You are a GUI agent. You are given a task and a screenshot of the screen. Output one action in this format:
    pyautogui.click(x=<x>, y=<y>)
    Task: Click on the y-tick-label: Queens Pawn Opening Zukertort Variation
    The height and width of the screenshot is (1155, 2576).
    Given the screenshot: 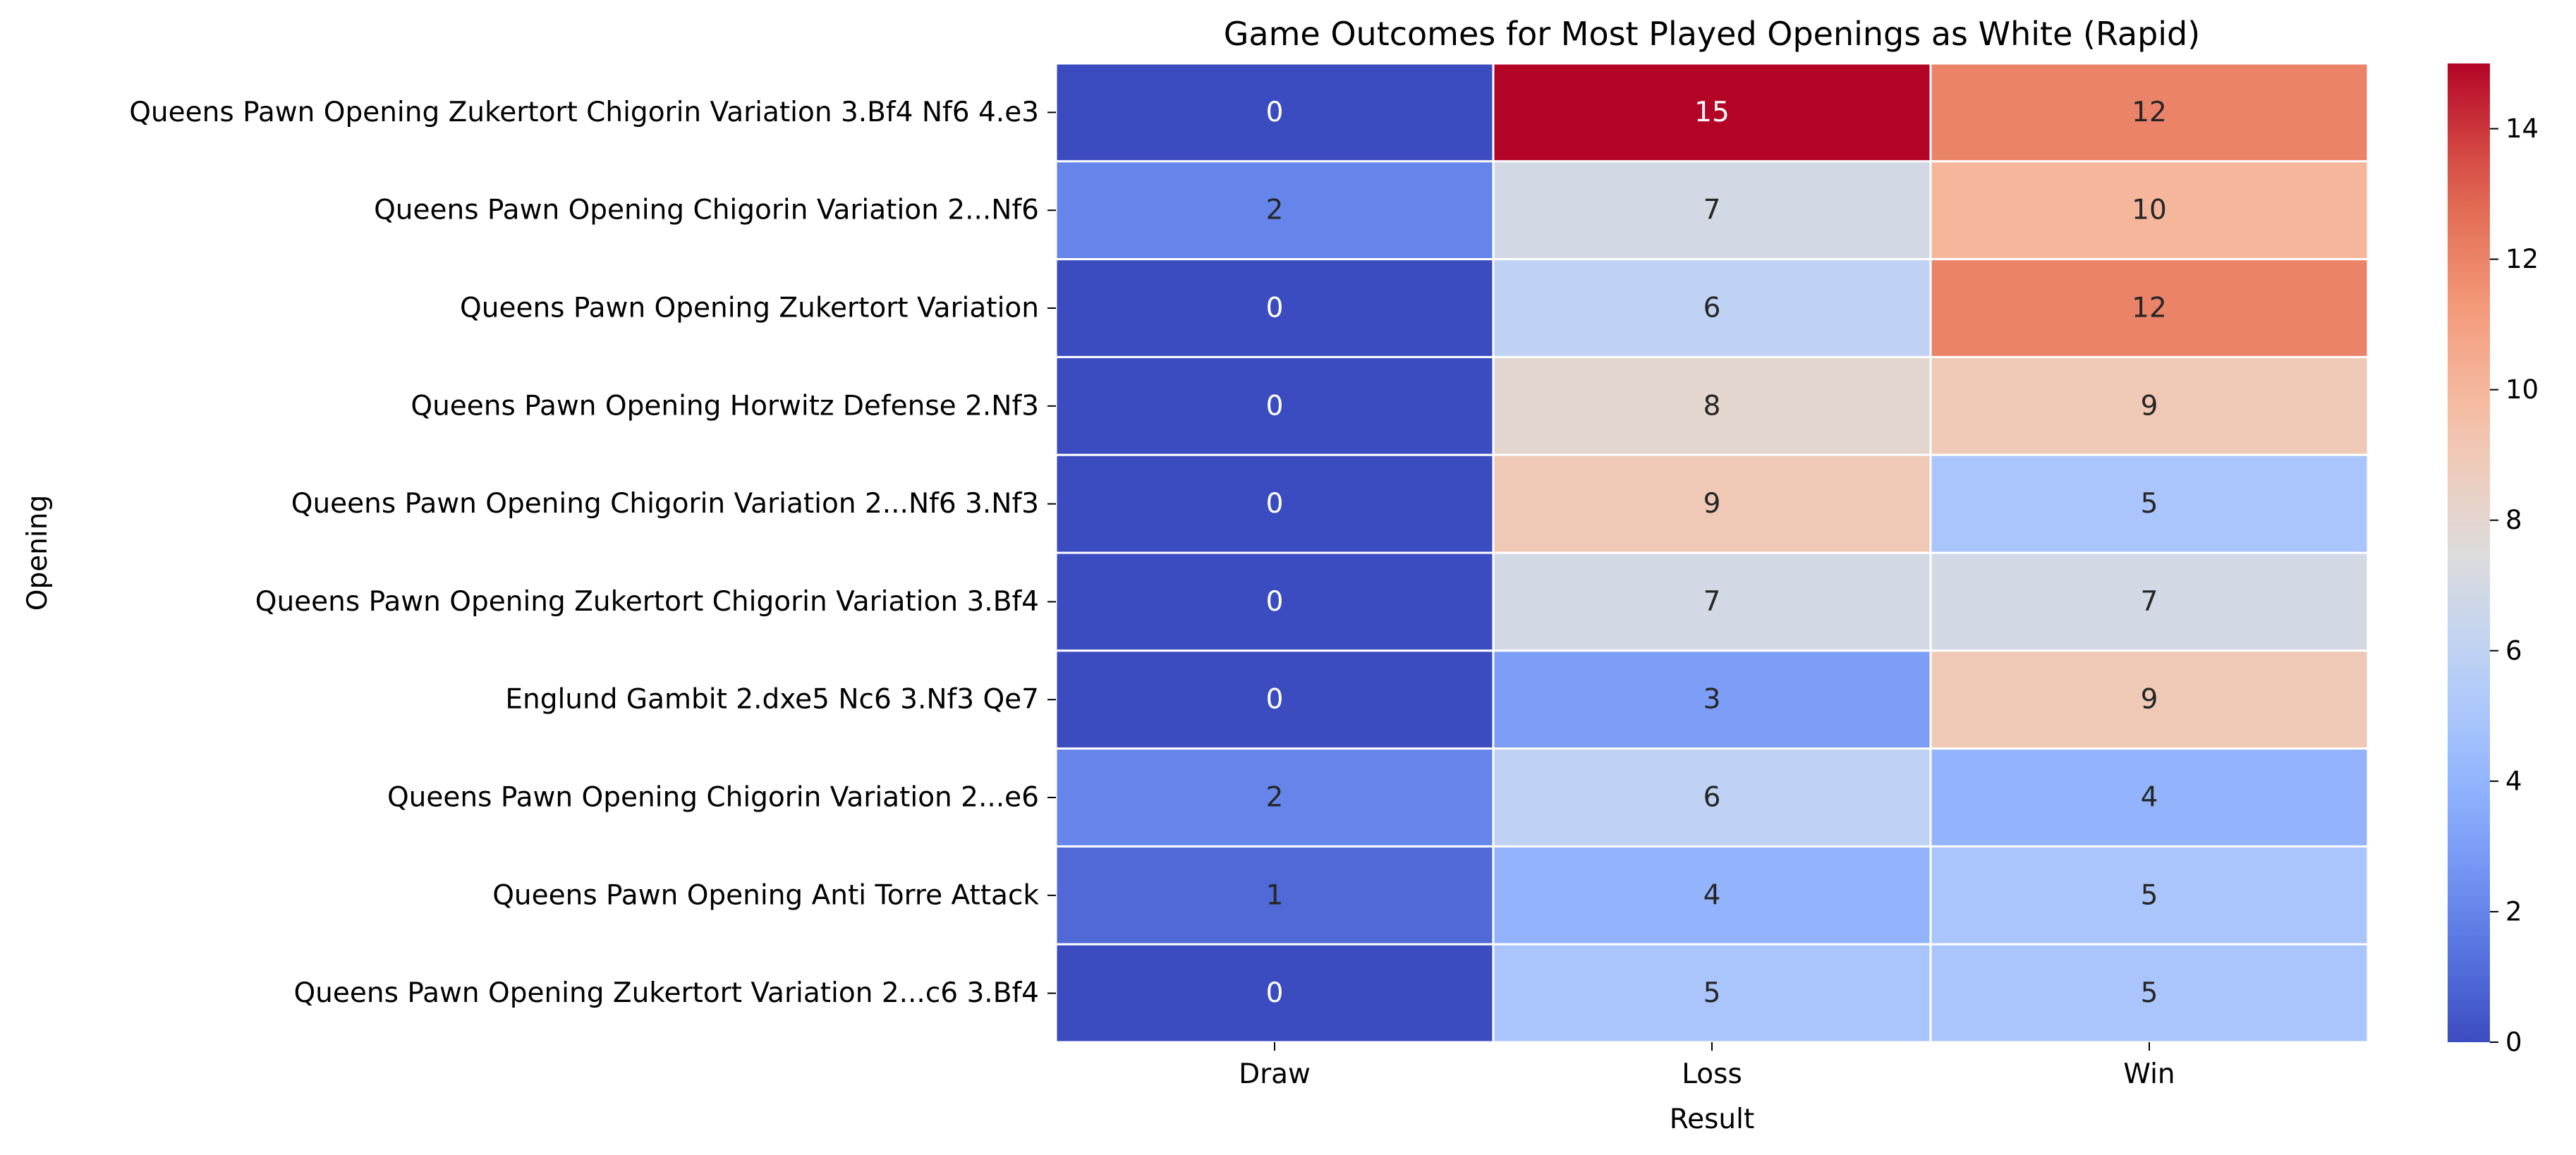 What is the action you would take?
    pyautogui.click(x=750, y=308)
    